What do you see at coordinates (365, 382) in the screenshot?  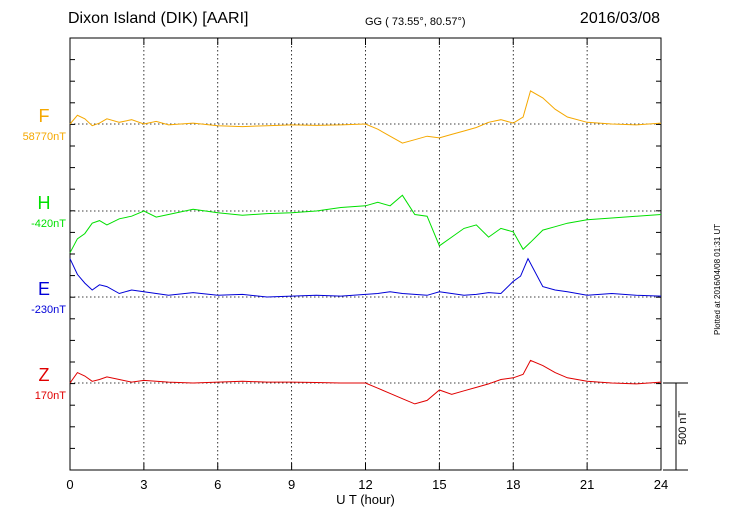 I see `series-line-Z` at bounding box center [365, 382].